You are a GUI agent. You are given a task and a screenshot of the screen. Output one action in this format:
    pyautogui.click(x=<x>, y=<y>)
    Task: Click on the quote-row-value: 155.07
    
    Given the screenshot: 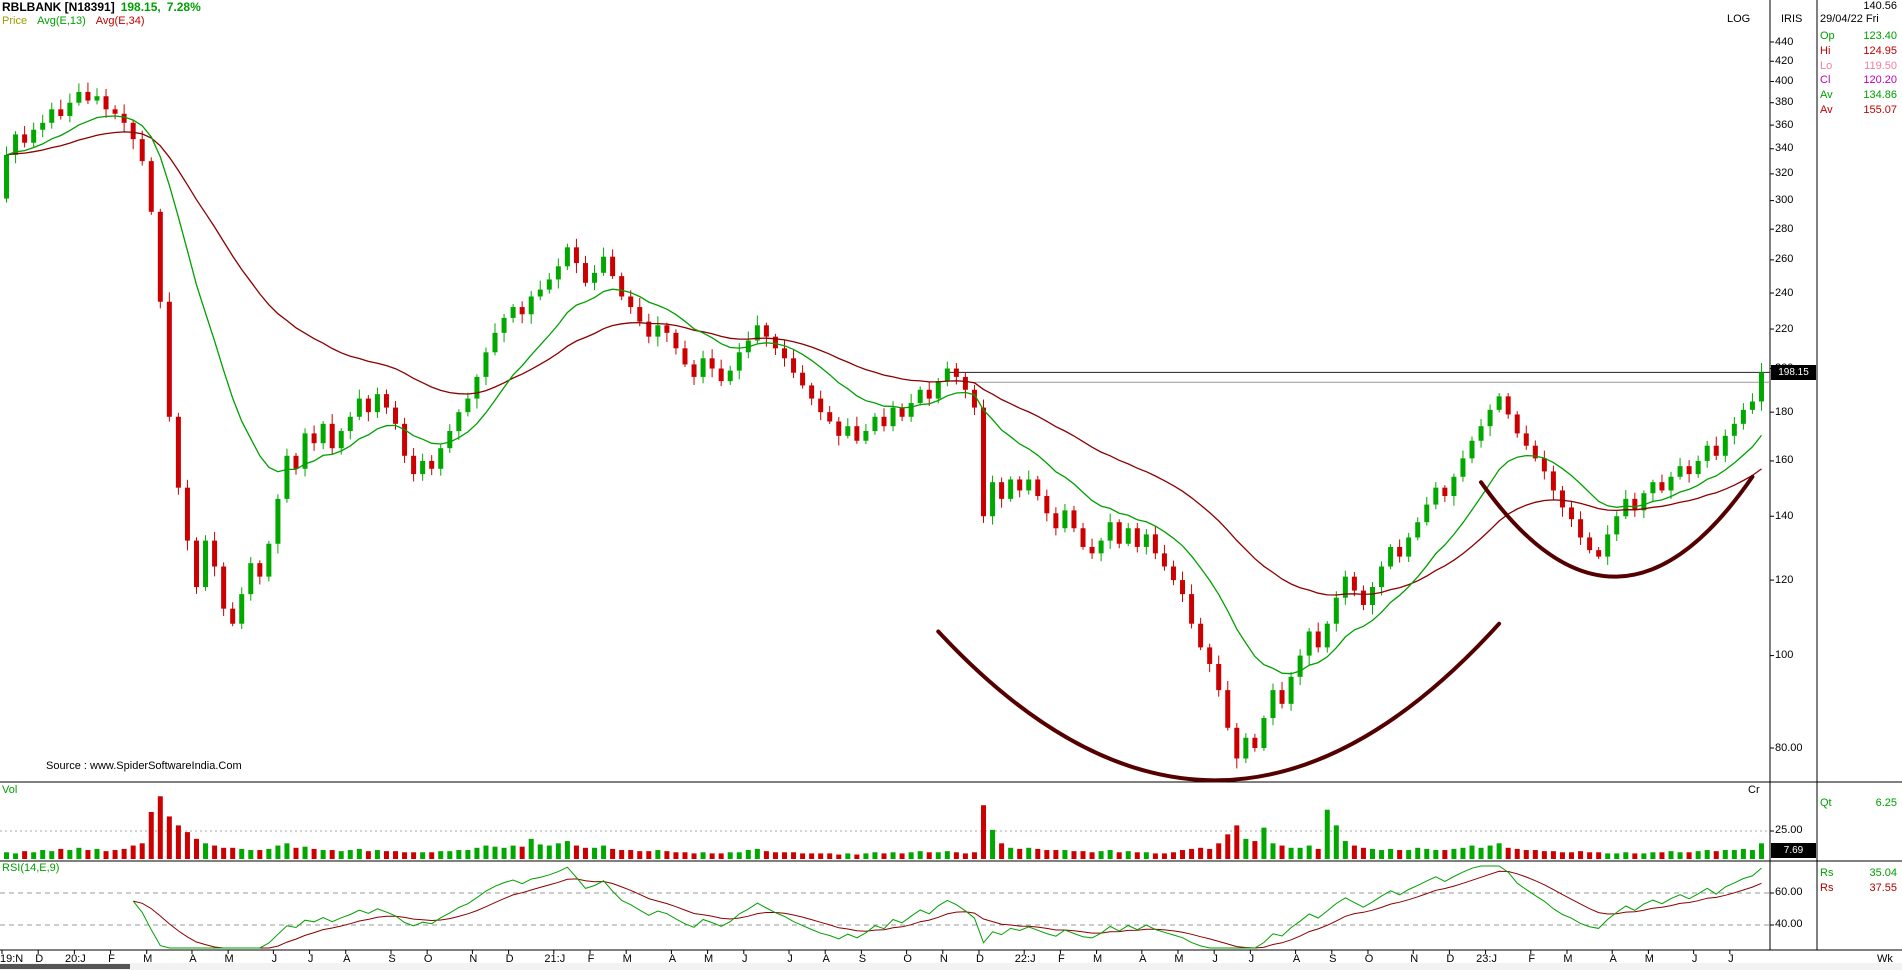 What is the action you would take?
    pyautogui.click(x=1880, y=109)
    